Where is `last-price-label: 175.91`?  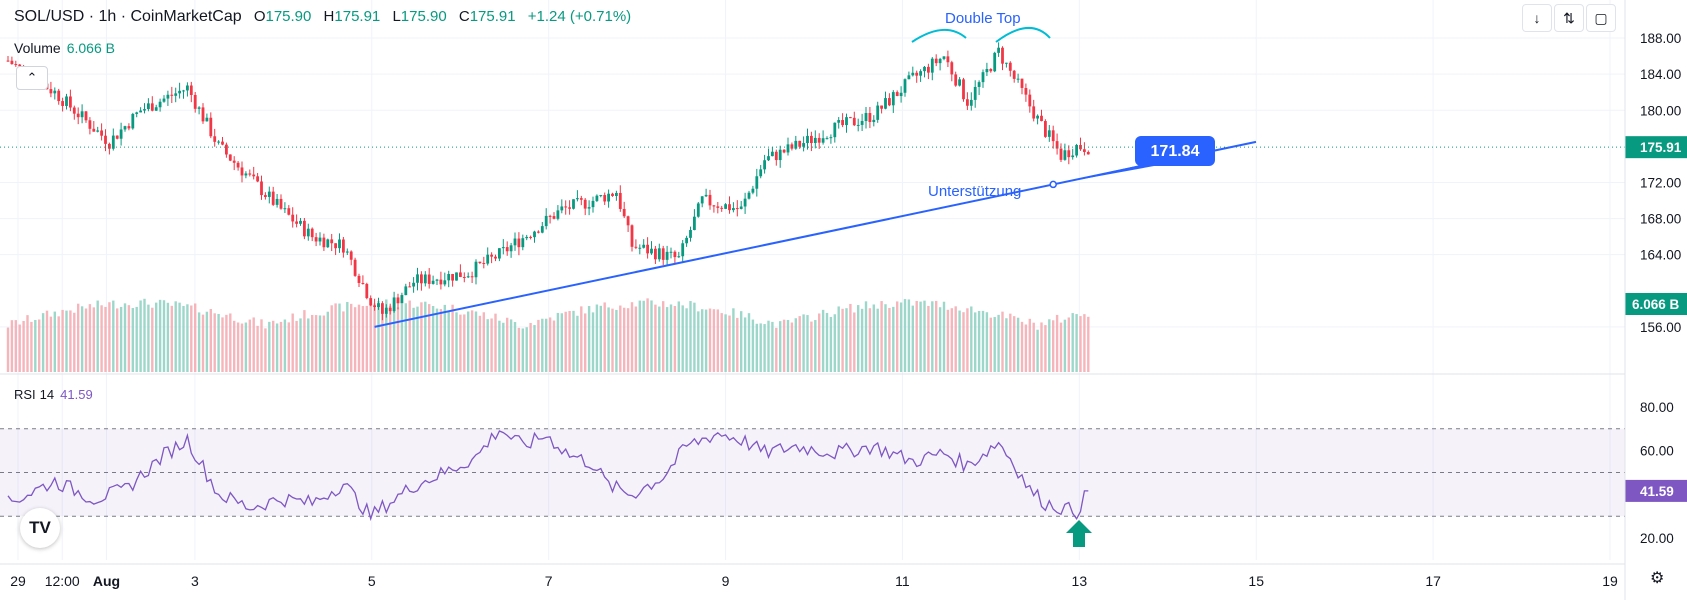
last-price-label: 175.91 is located at coordinates (1661, 147).